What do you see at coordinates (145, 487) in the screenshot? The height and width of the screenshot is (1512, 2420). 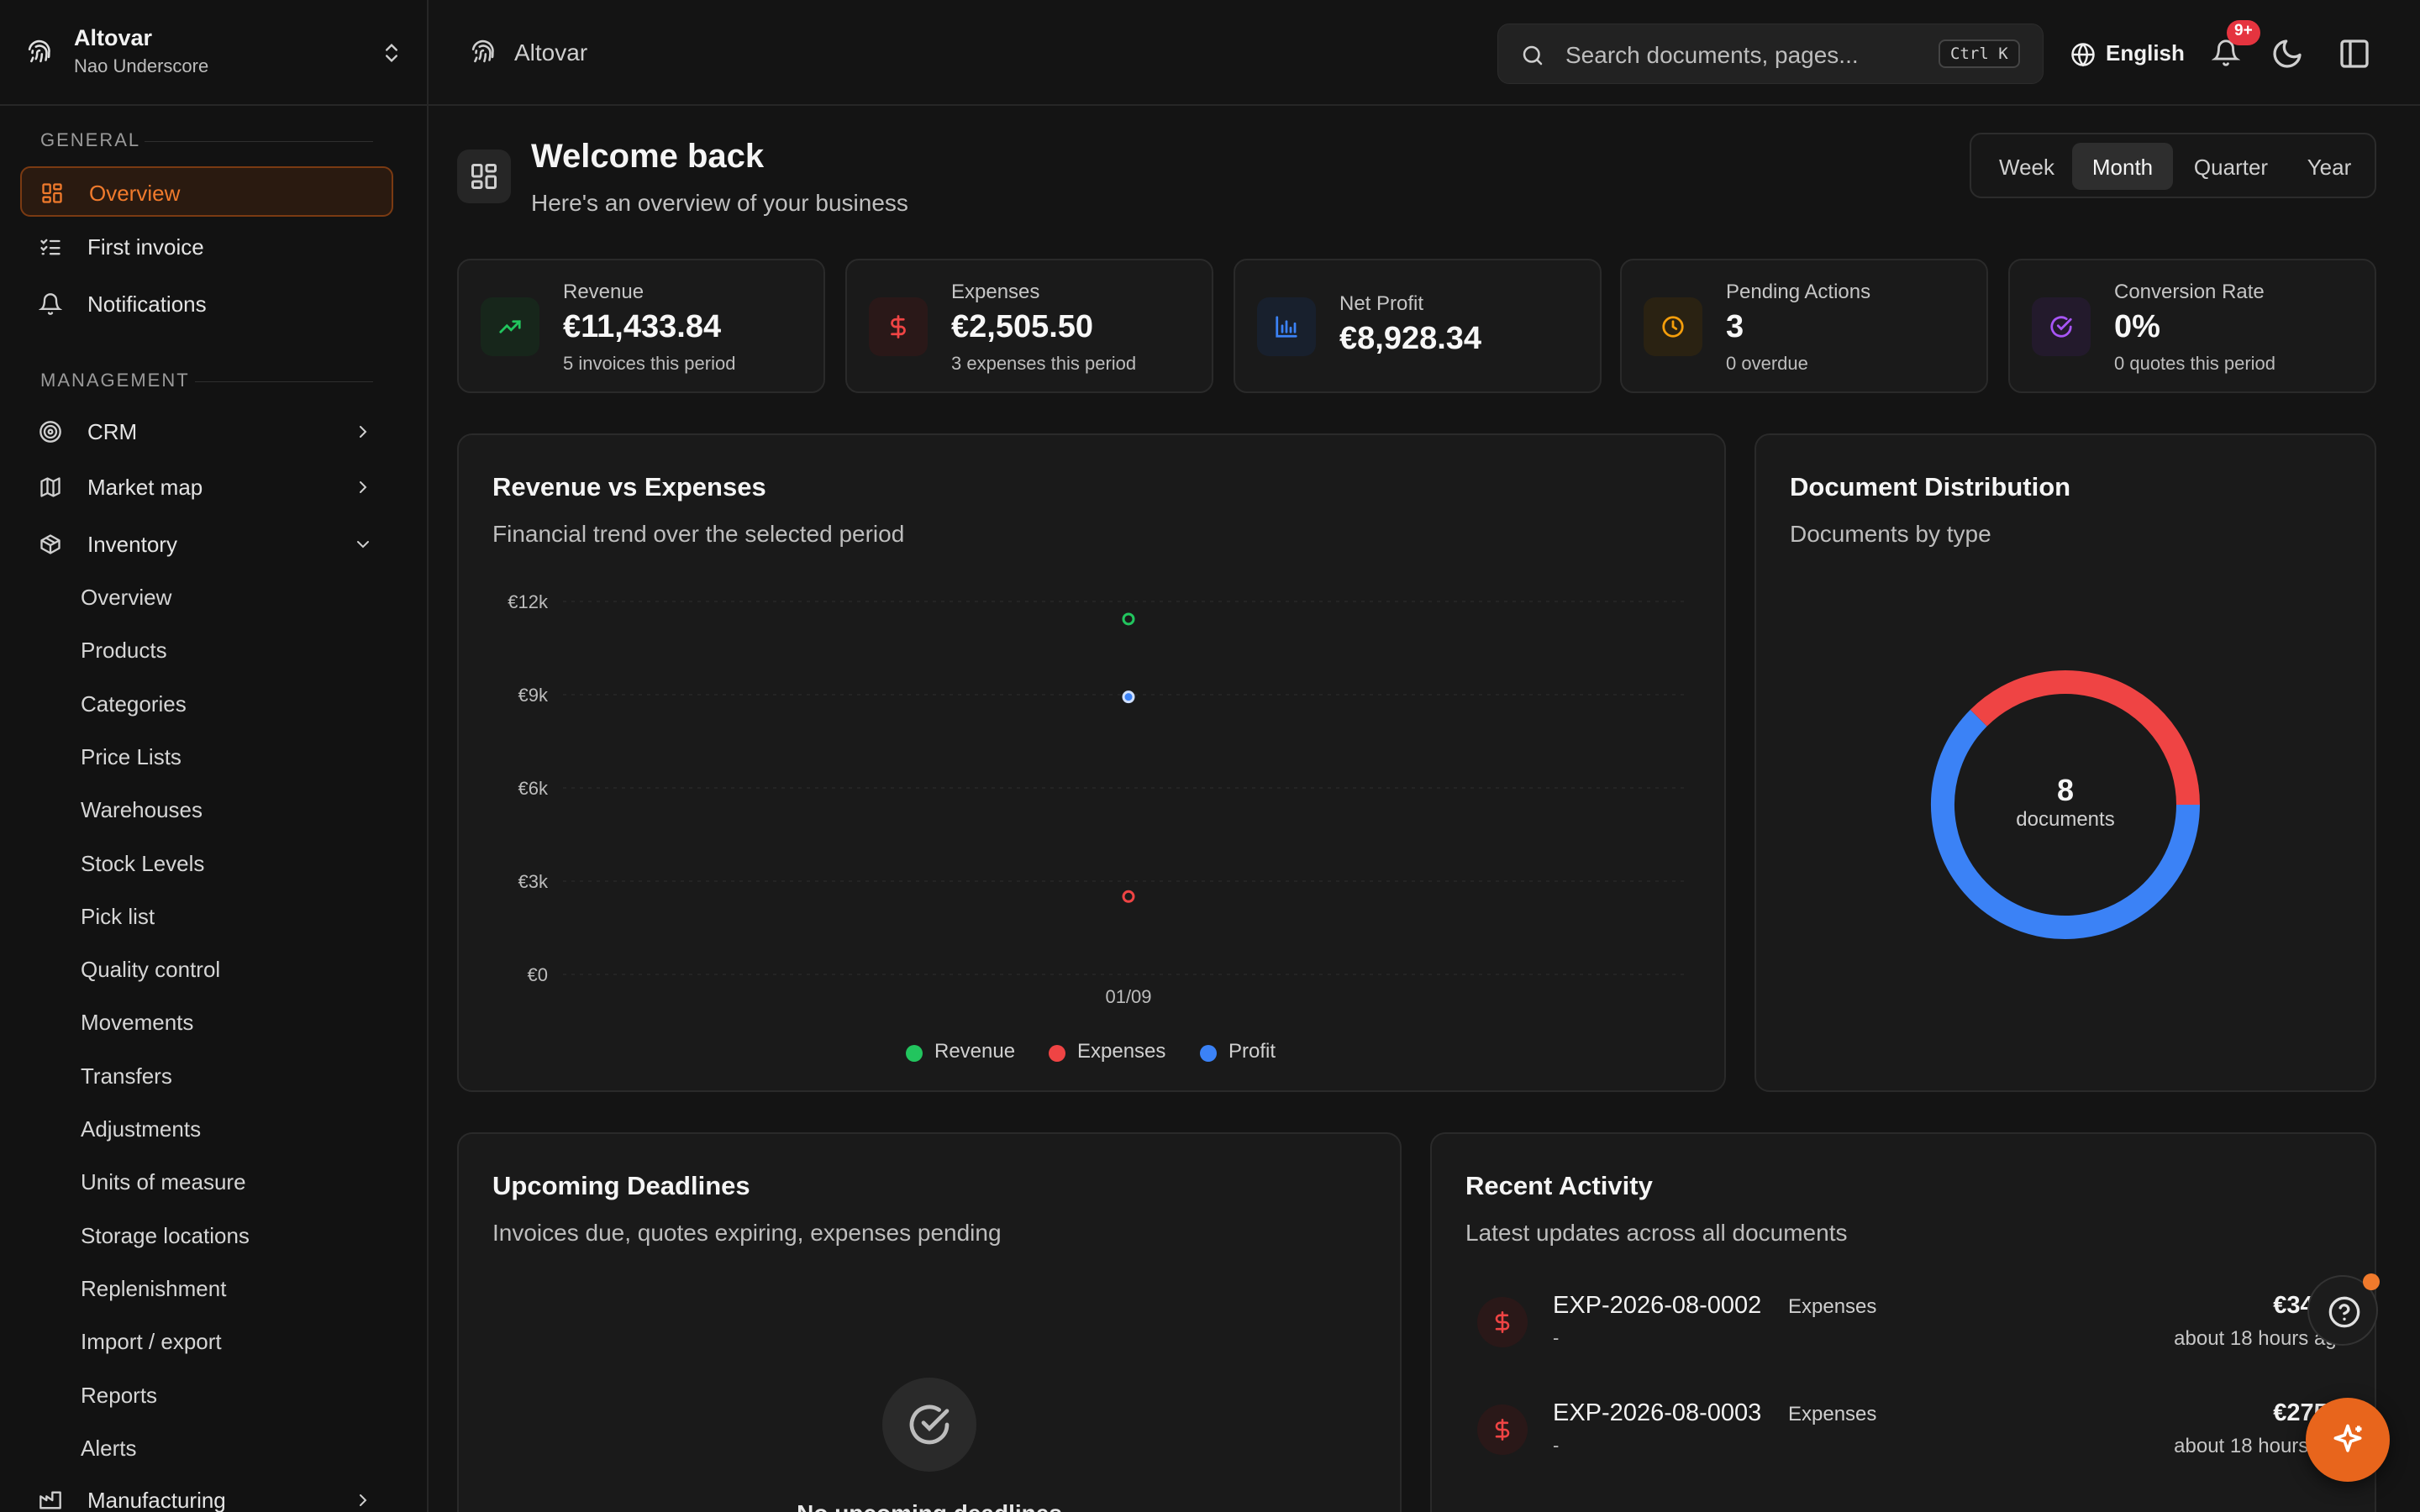 I see `sidebar-item-label: Market map` at bounding box center [145, 487].